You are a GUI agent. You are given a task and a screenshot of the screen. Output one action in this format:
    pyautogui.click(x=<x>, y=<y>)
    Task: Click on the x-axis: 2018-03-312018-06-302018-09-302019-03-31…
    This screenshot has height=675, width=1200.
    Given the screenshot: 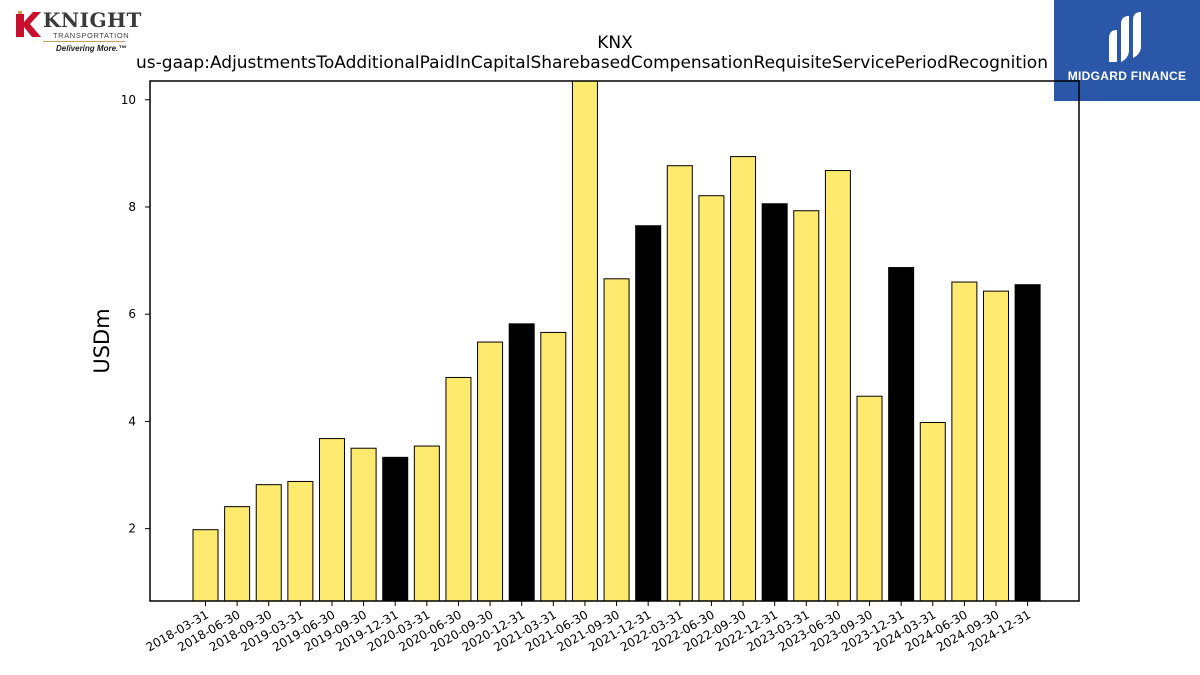 What is the action you would take?
    pyautogui.click(x=588, y=627)
    